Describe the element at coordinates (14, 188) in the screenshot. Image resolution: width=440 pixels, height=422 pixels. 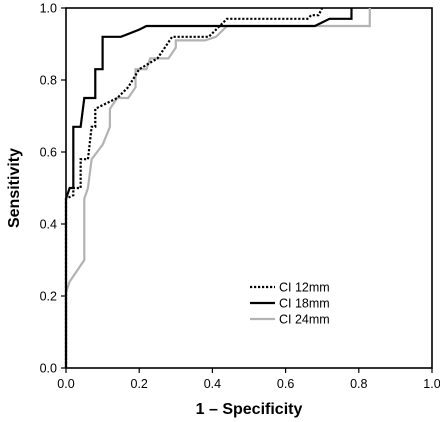
I see `y-axis-title: Sensitivity` at that location.